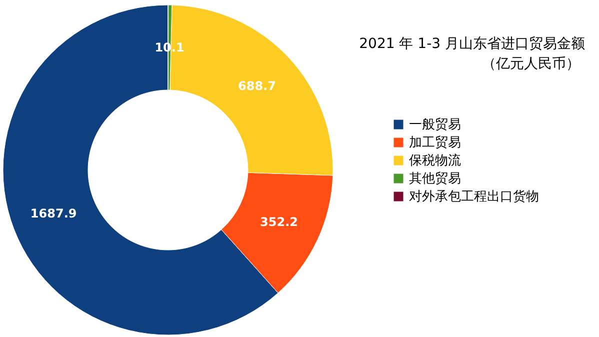 This screenshot has width=599, height=337. Describe the element at coordinates (169, 47) in the screenshot. I see `data-label: 10.1` at that location.